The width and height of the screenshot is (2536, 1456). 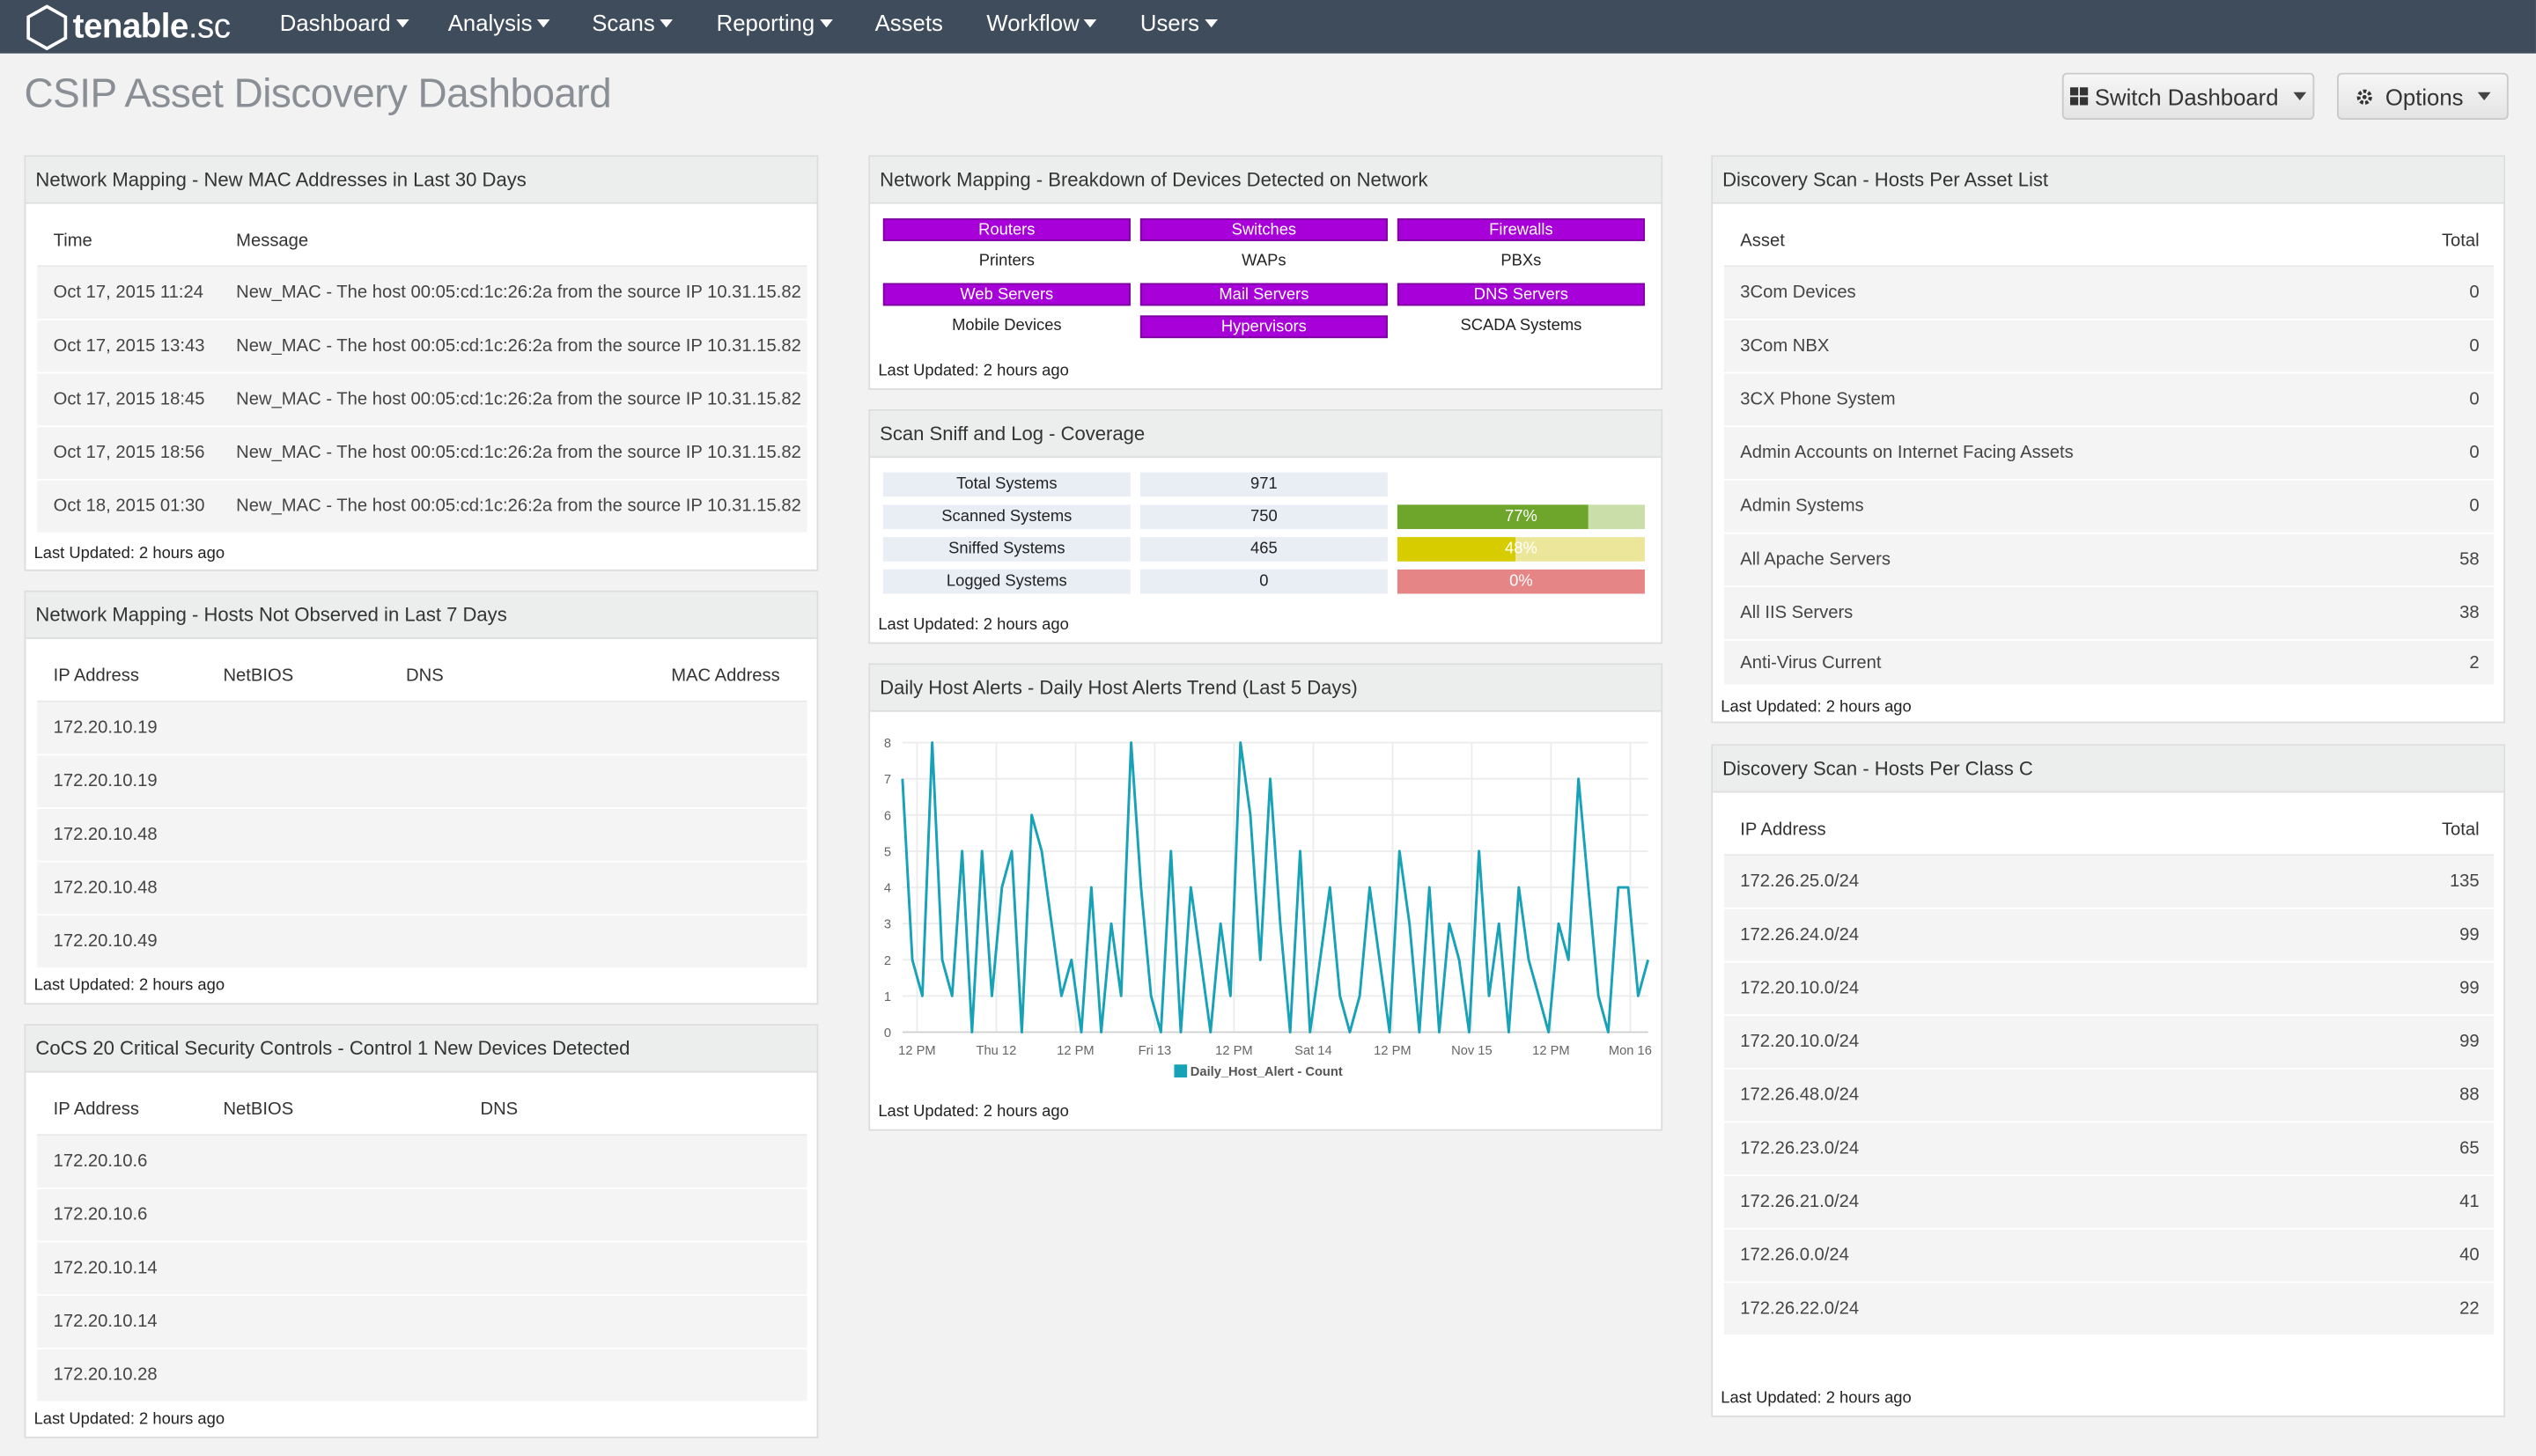 I want to click on table-header: Time Message, so click(x=422, y=241).